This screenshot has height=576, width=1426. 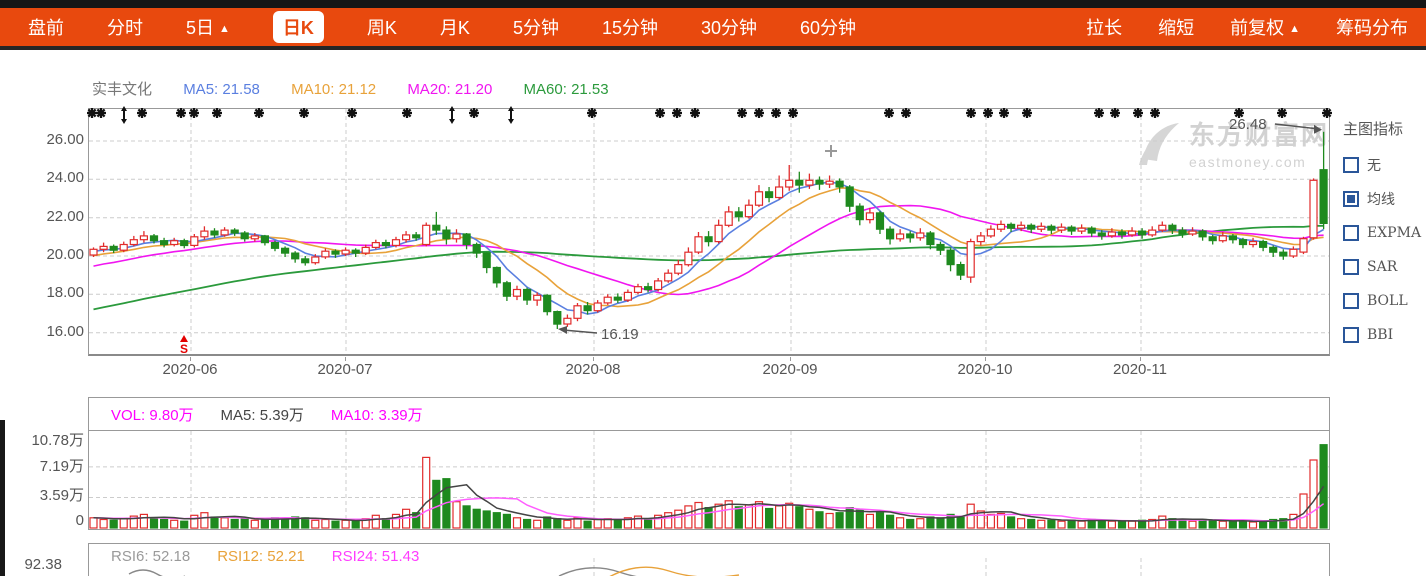 I want to click on indicator-option-均线: 均线, so click(x=1384, y=199).